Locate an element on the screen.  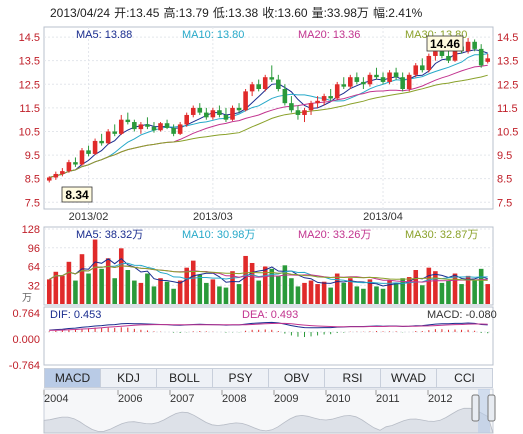
price-y-tick-left: 12.5 is located at coordinates (29, 85).